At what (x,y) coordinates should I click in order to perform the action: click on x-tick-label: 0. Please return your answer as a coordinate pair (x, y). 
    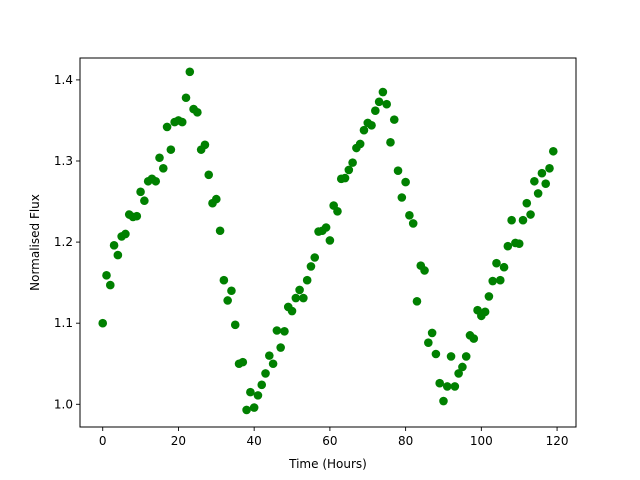
    Looking at the image, I should click on (103, 441).